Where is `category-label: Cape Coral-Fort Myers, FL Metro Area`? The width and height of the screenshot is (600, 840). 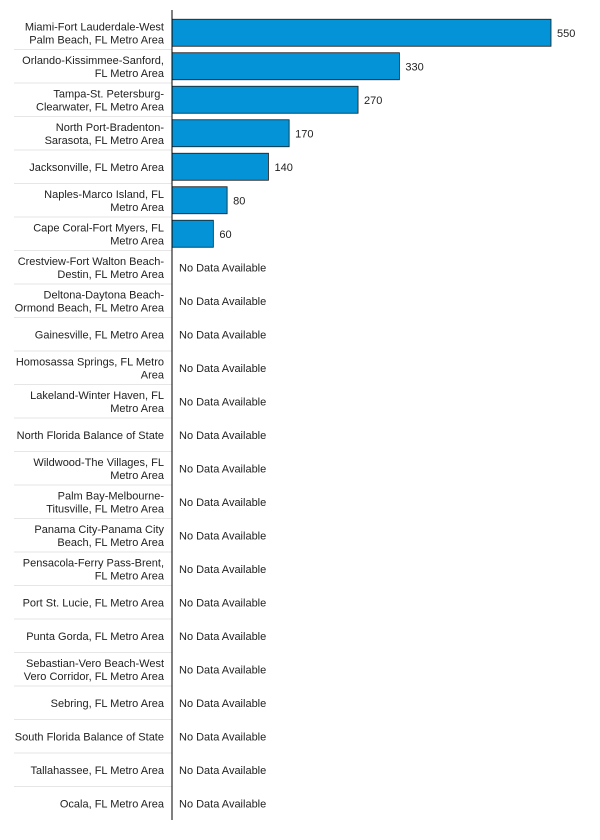
category-label: Cape Coral-Fort Myers, FL Metro Area is located at coordinates (99, 234).